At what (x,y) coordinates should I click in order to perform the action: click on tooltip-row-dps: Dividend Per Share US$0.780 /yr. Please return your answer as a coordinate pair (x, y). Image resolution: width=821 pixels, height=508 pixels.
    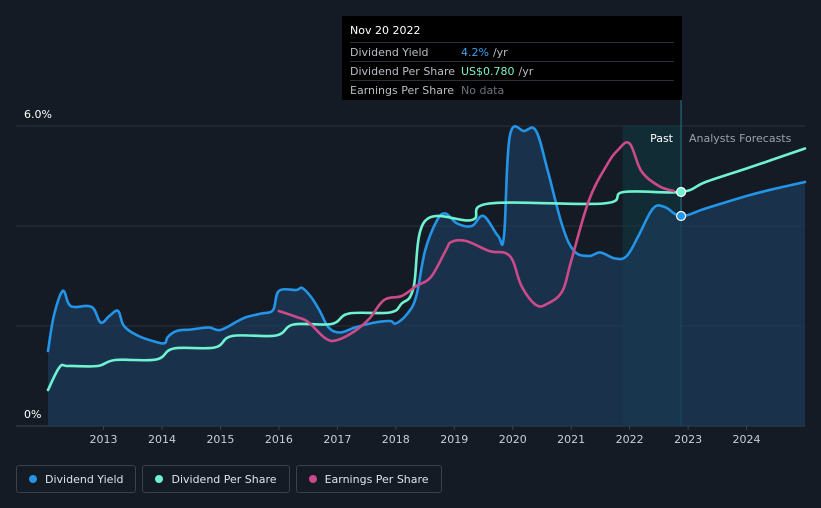
    Looking at the image, I should click on (512, 70).